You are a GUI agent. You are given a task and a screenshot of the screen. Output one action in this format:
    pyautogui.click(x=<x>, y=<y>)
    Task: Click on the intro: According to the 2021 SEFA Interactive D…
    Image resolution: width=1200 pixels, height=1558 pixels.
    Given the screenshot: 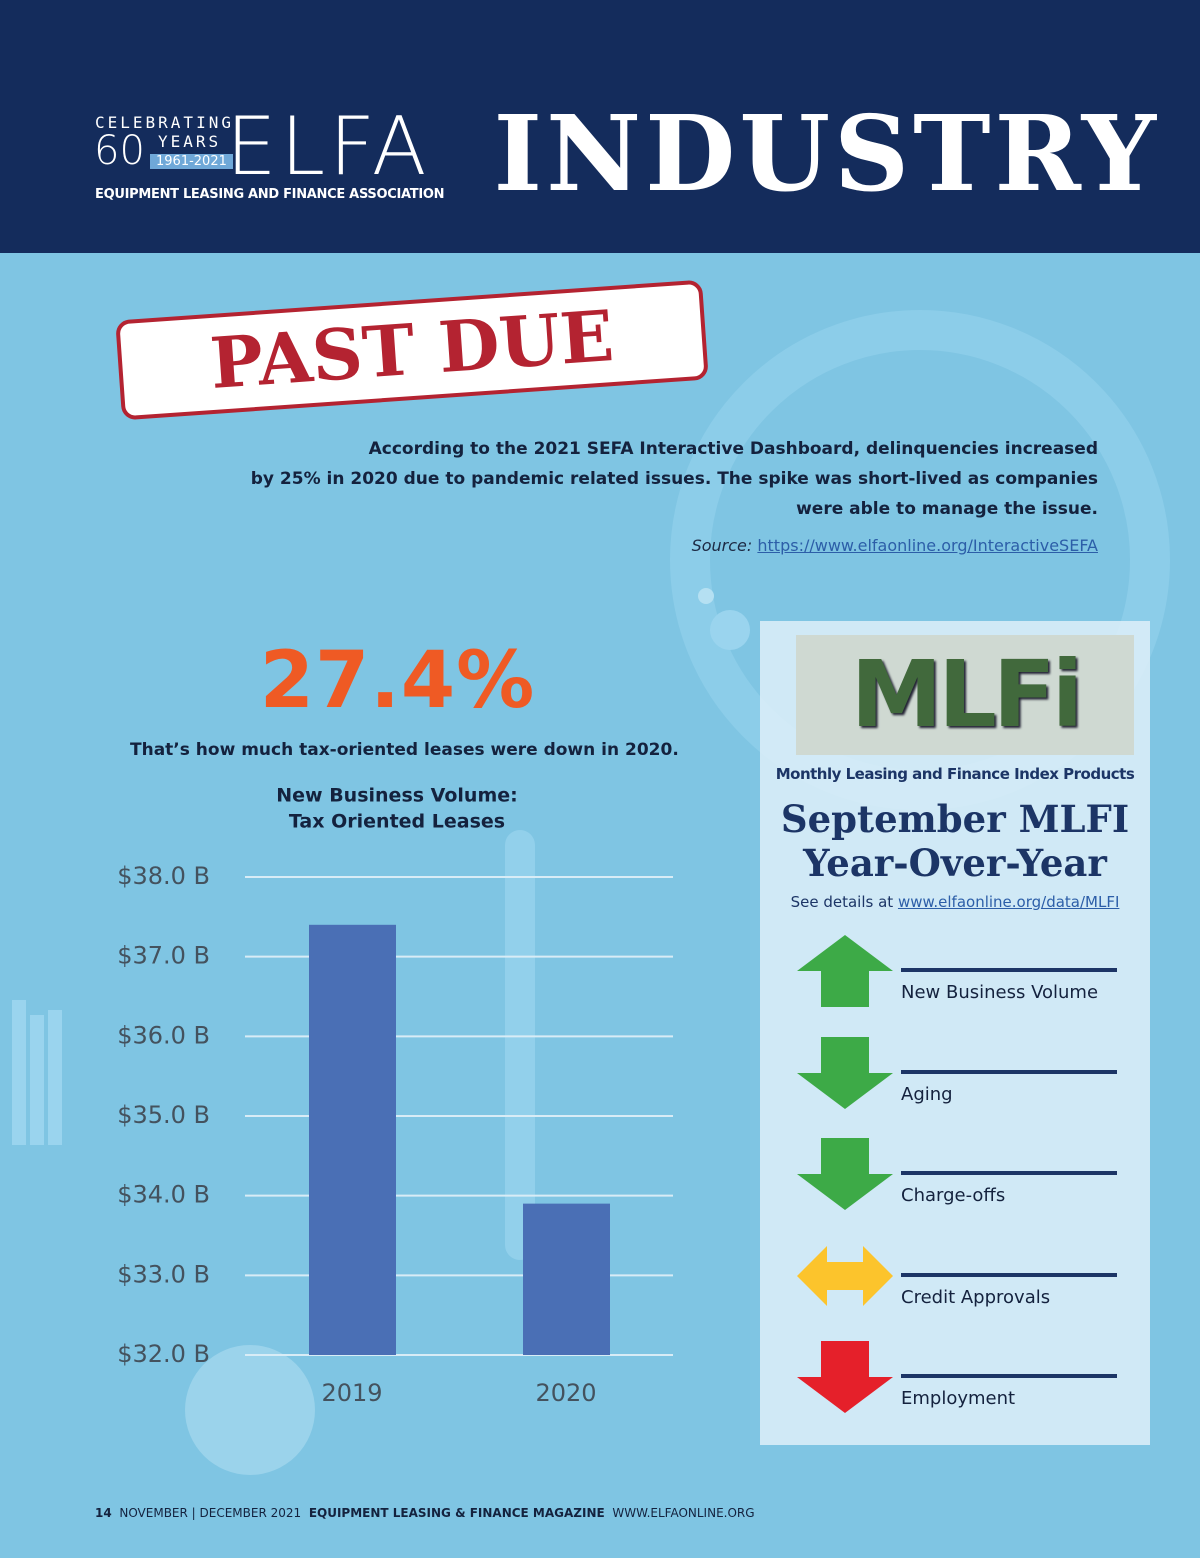 What is the action you would take?
    pyautogui.click(x=674, y=479)
    